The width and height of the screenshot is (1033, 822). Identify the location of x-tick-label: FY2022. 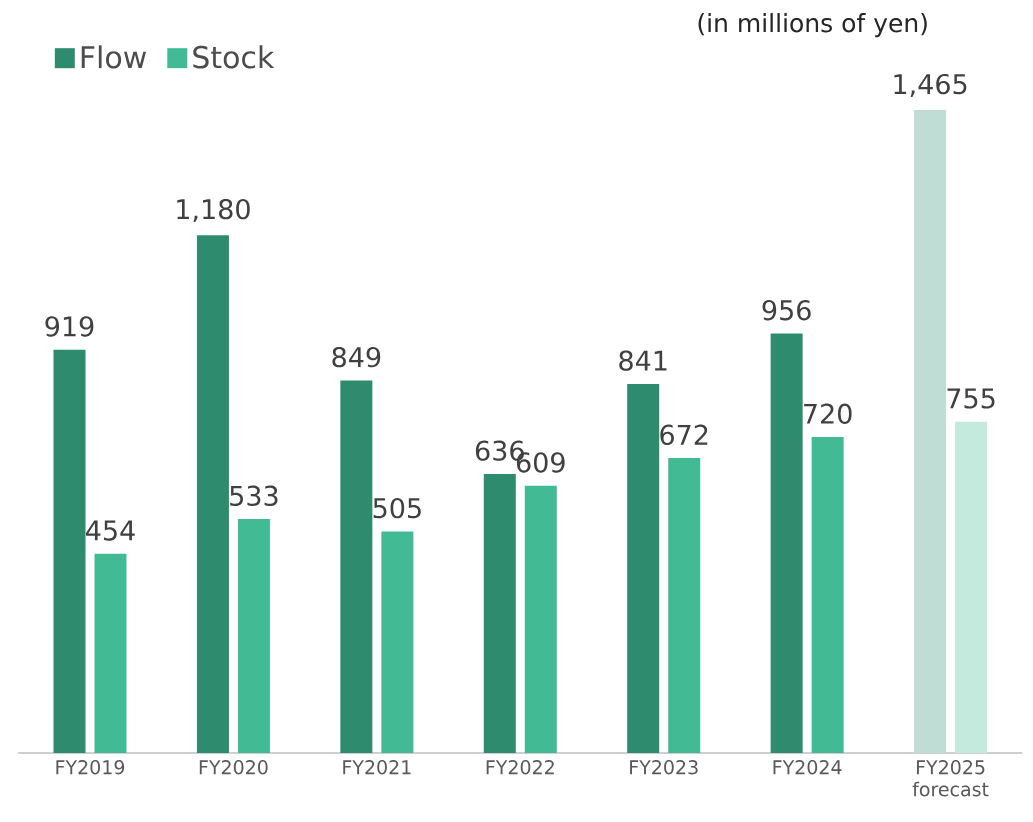
(520, 767).